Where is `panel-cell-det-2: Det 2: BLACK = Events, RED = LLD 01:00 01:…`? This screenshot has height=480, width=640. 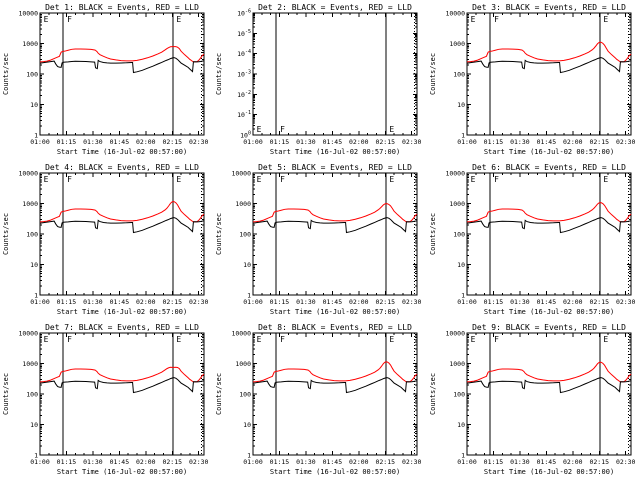 panel-cell-det-2: Det 2: BLACK = Events, RED = LLD 01:00 01:… is located at coordinates (319, 80).